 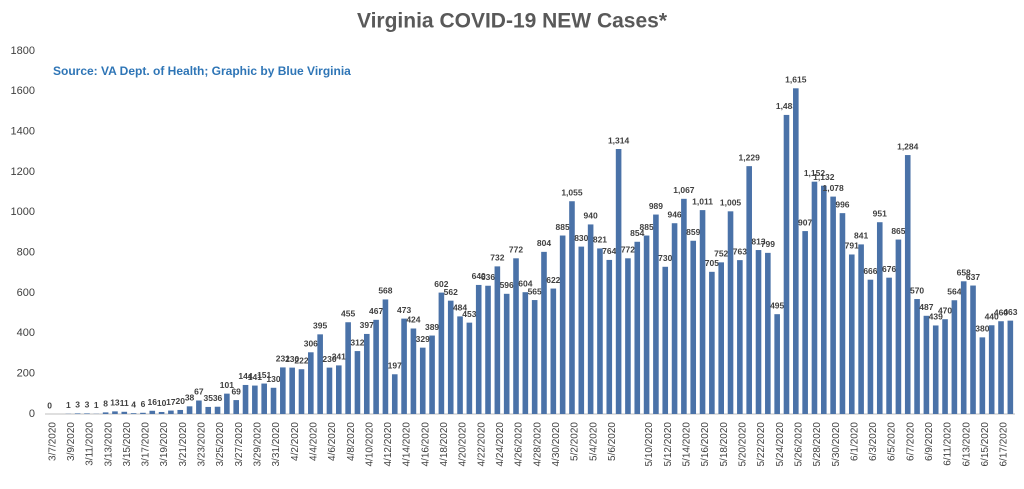 I want to click on x-tick-label: 5/14/2020, so click(x=687, y=444).